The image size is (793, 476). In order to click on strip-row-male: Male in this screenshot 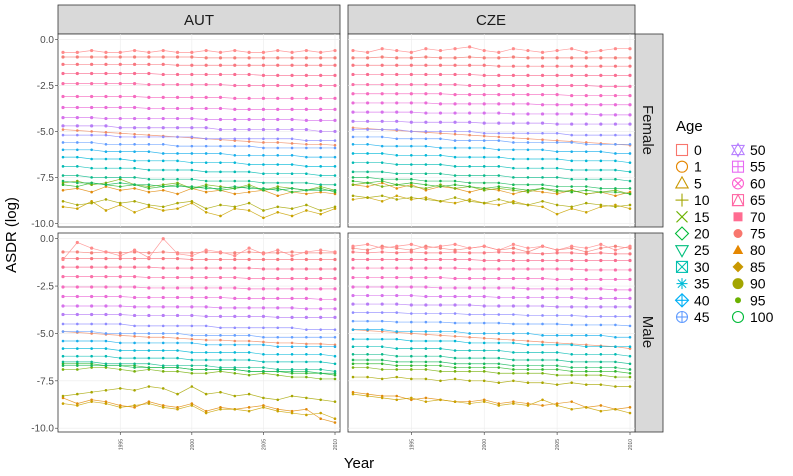, I will do `click(649, 332)`.